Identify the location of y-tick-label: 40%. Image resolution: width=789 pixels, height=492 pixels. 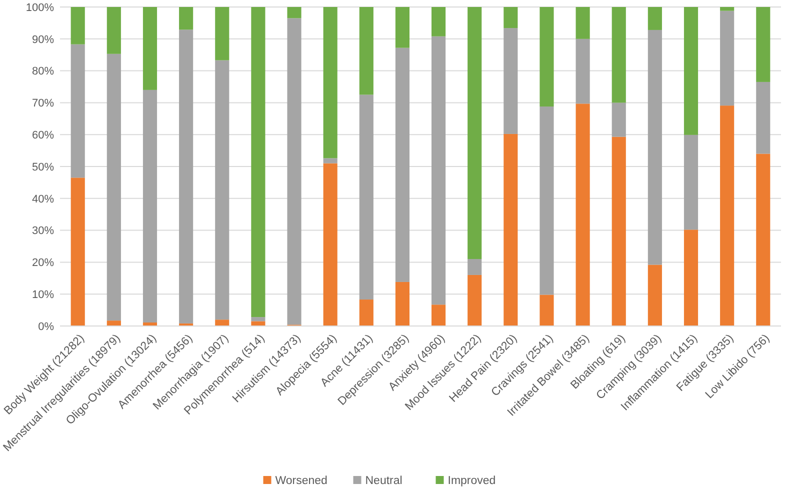
(43, 199).